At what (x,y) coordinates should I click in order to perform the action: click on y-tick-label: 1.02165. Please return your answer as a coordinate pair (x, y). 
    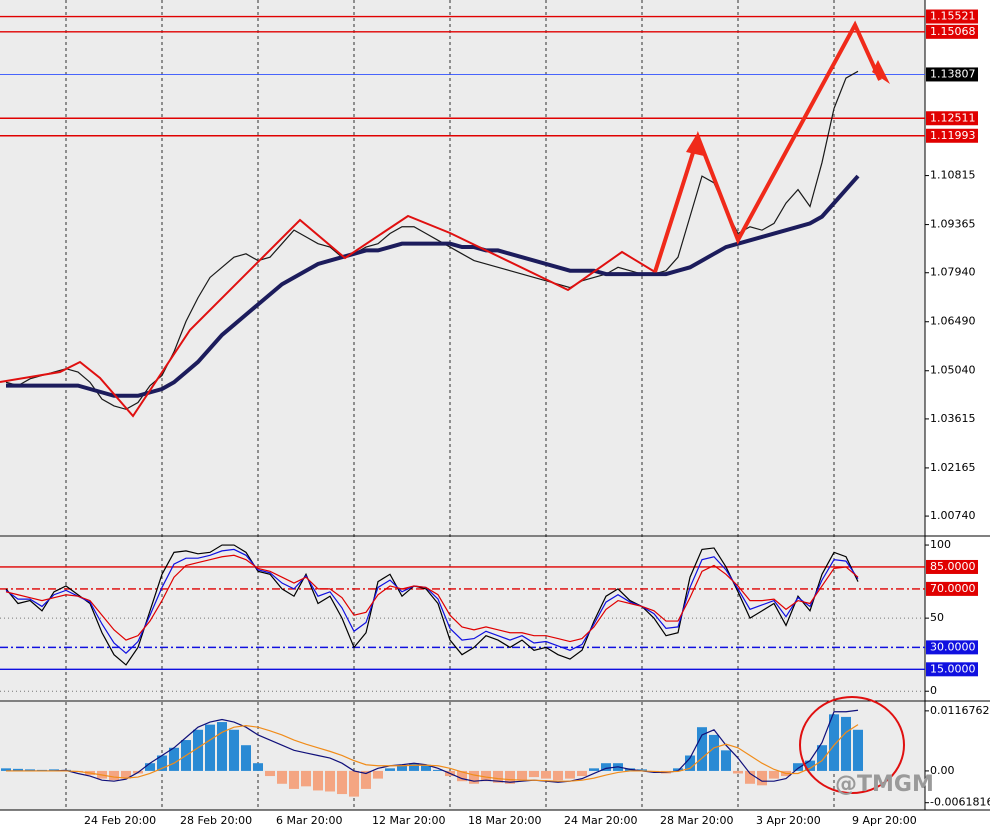
    Looking at the image, I should click on (953, 467).